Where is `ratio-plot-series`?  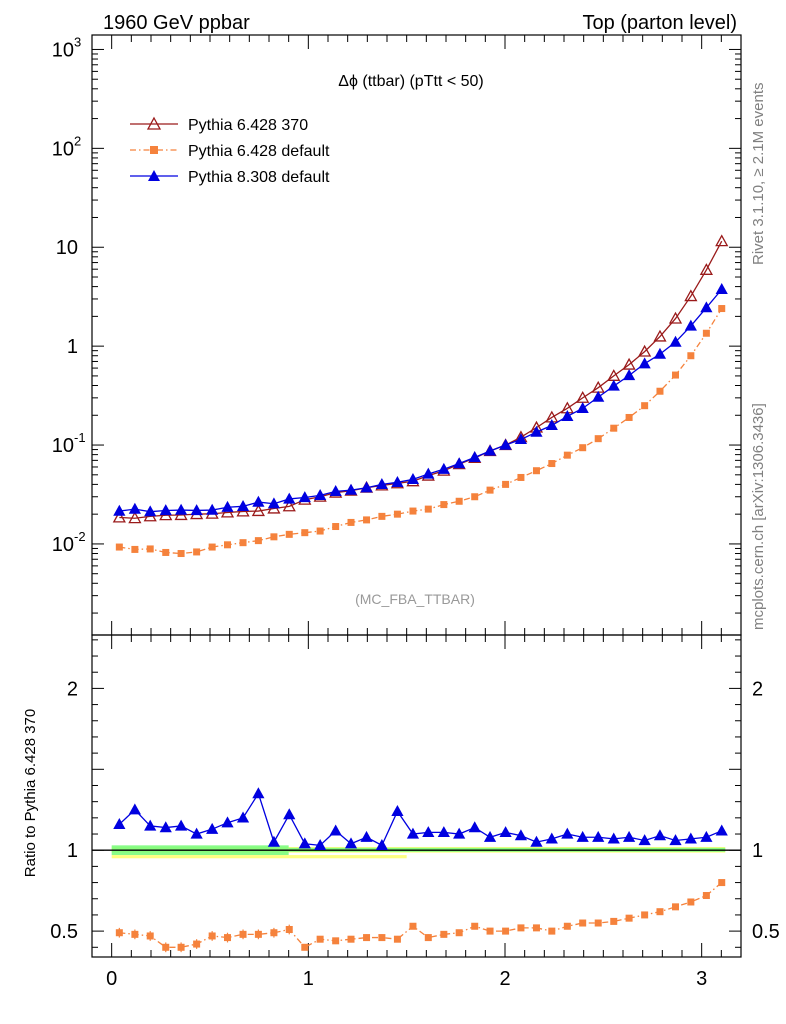
ratio-plot-series is located at coordinates (420, 870).